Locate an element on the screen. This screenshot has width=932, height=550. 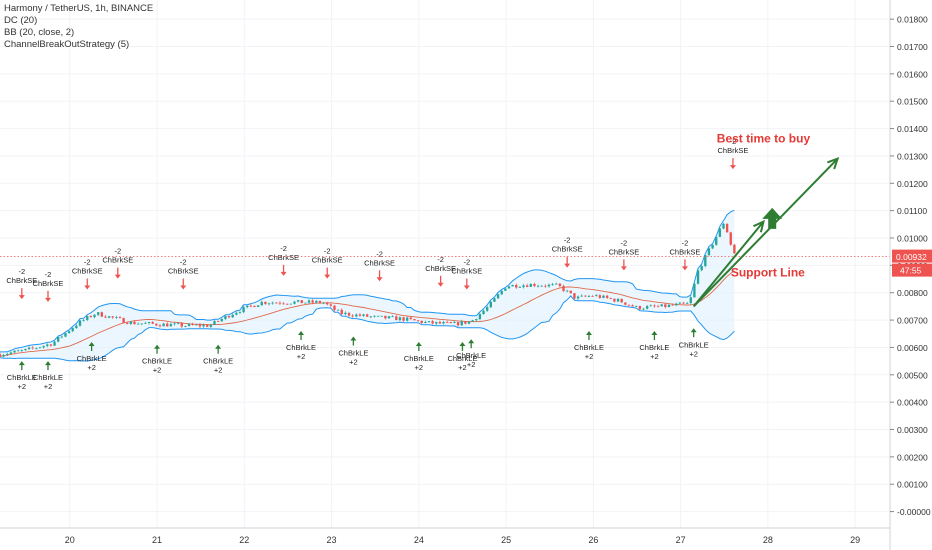
legend-symbol: Harmony / TetherUS, 1h, BINANCE is located at coordinates (79, 8).